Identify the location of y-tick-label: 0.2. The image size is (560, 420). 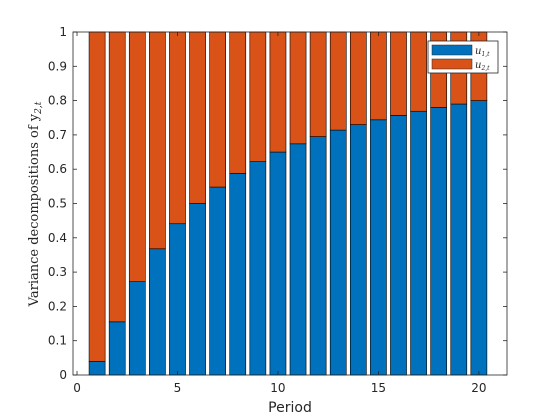
(57, 306).